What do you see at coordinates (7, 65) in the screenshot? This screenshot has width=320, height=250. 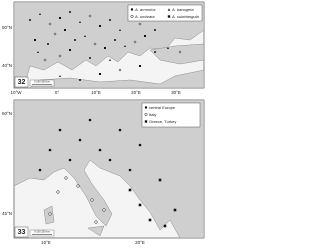 I see `latitude-label: 40°N` at bounding box center [7, 65].